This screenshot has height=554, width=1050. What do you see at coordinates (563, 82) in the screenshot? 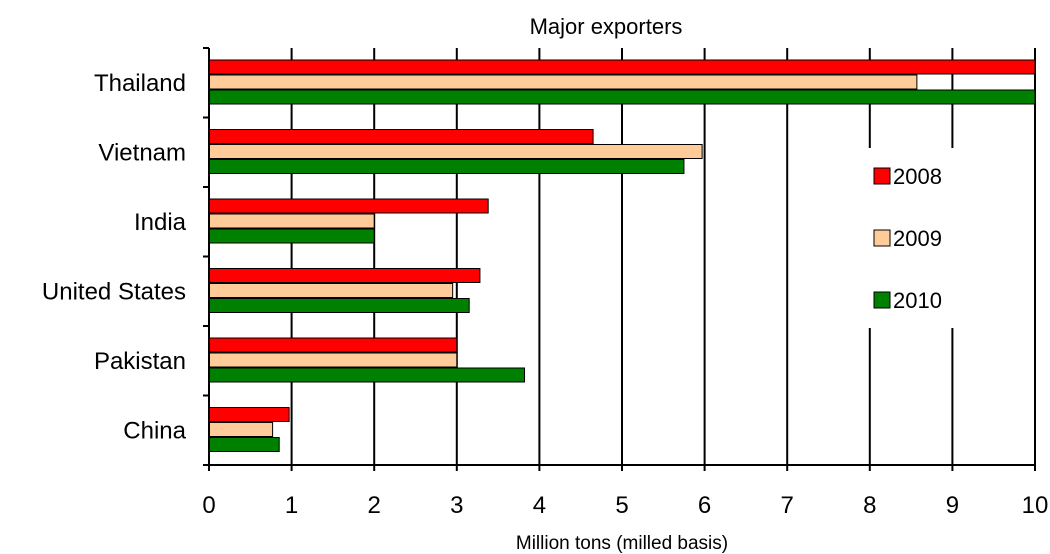
I see `bar-thailand-2009` at bounding box center [563, 82].